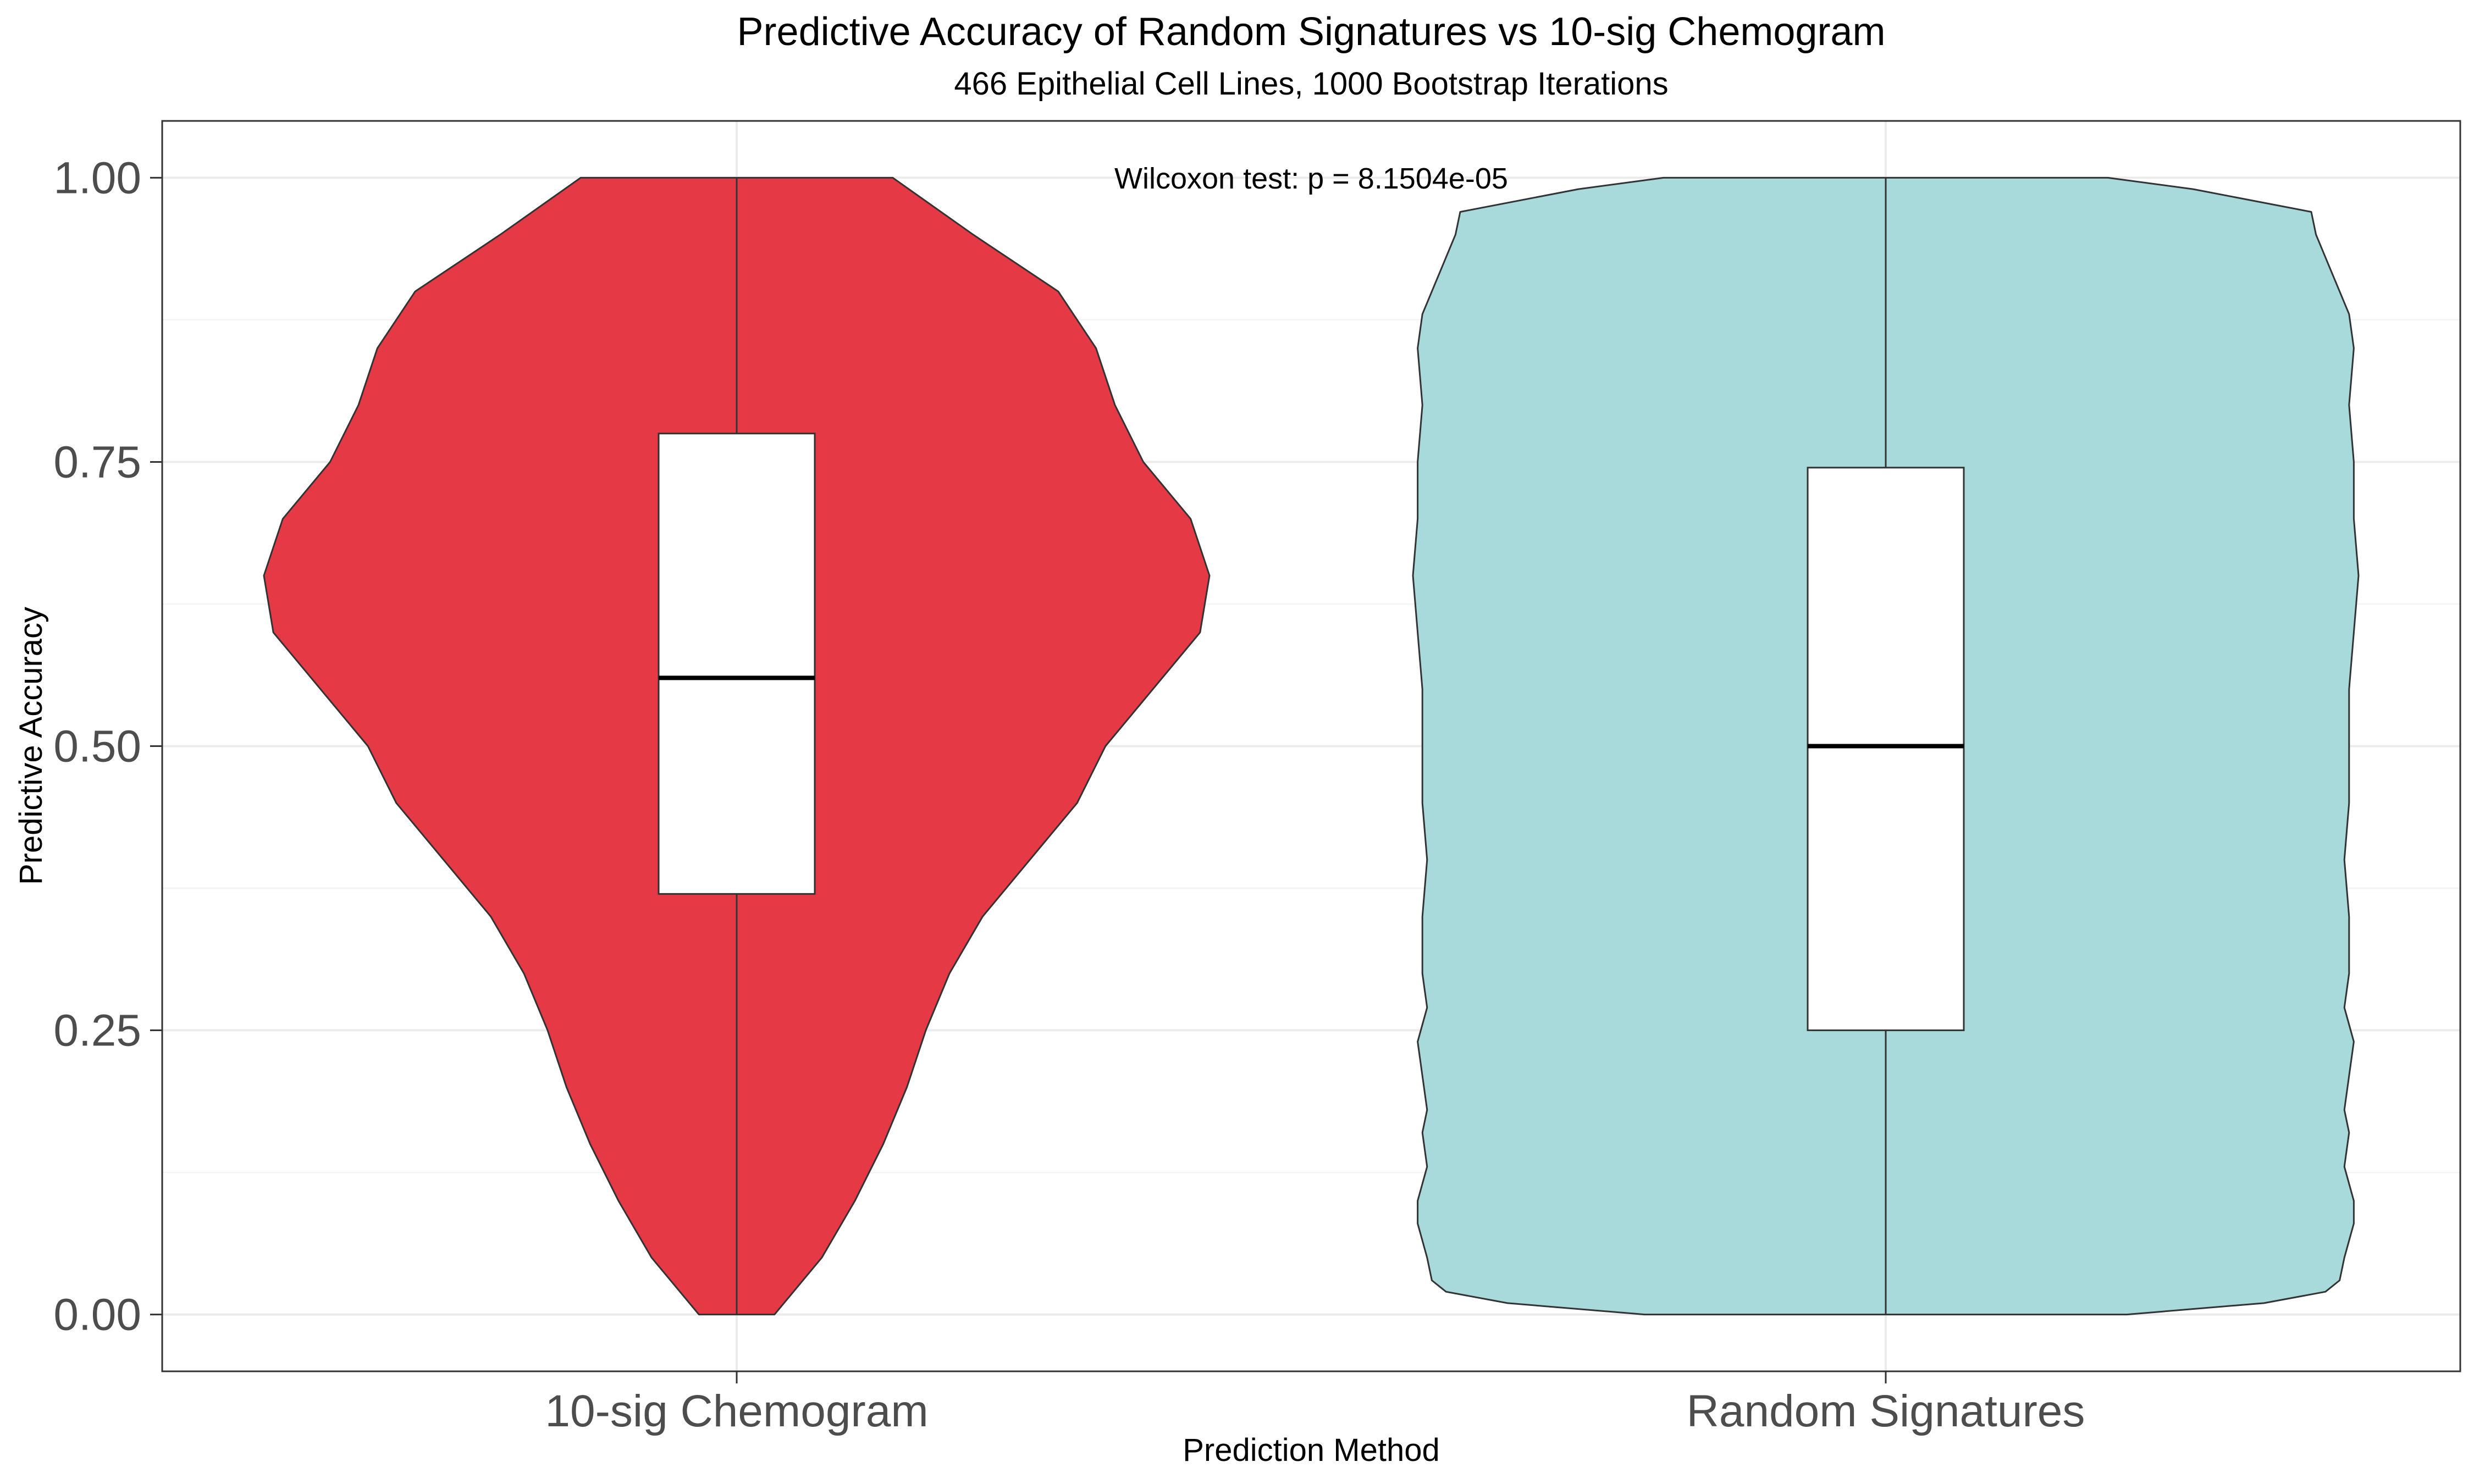 This screenshot has height=1484, width=2474. I want to click on y-tick-label: 0.50, so click(97, 747).